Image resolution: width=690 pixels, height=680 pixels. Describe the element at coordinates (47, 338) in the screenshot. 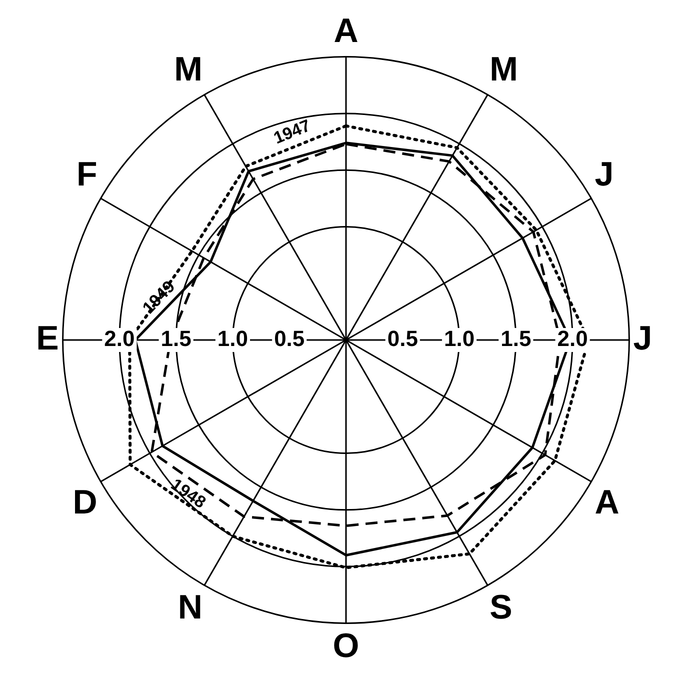

I see `spoke-label: E` at that location.